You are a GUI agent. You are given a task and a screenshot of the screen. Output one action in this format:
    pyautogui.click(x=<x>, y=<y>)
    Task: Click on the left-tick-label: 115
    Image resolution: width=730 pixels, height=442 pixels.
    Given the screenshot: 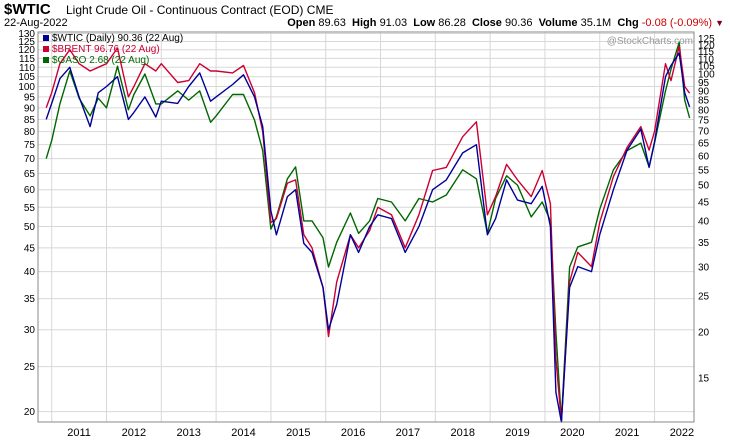 What is the action you would take?
    pyautogui.click(x=27, y=59)
    